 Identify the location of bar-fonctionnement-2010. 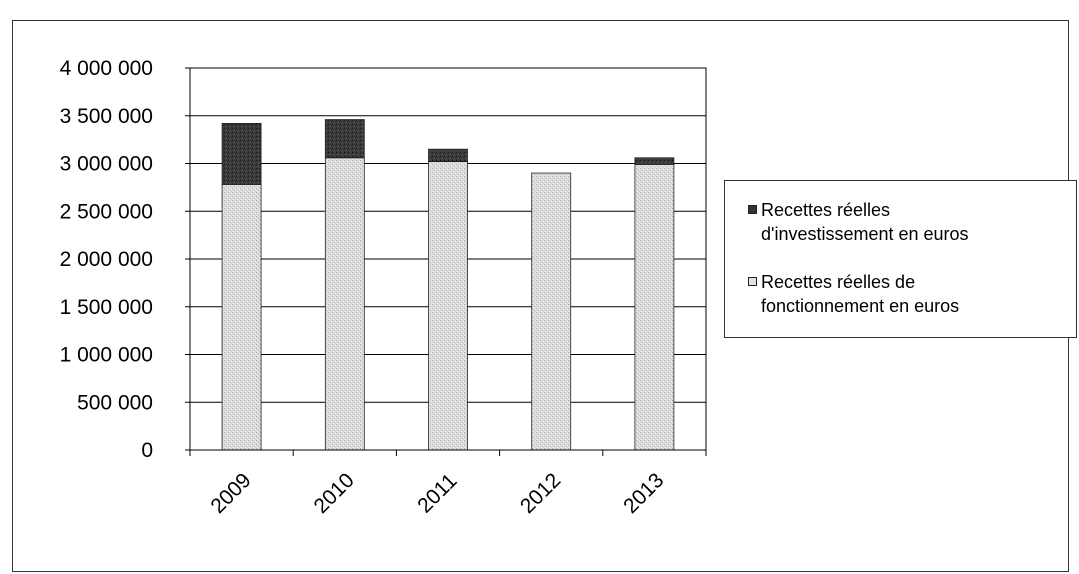
(344, 304).